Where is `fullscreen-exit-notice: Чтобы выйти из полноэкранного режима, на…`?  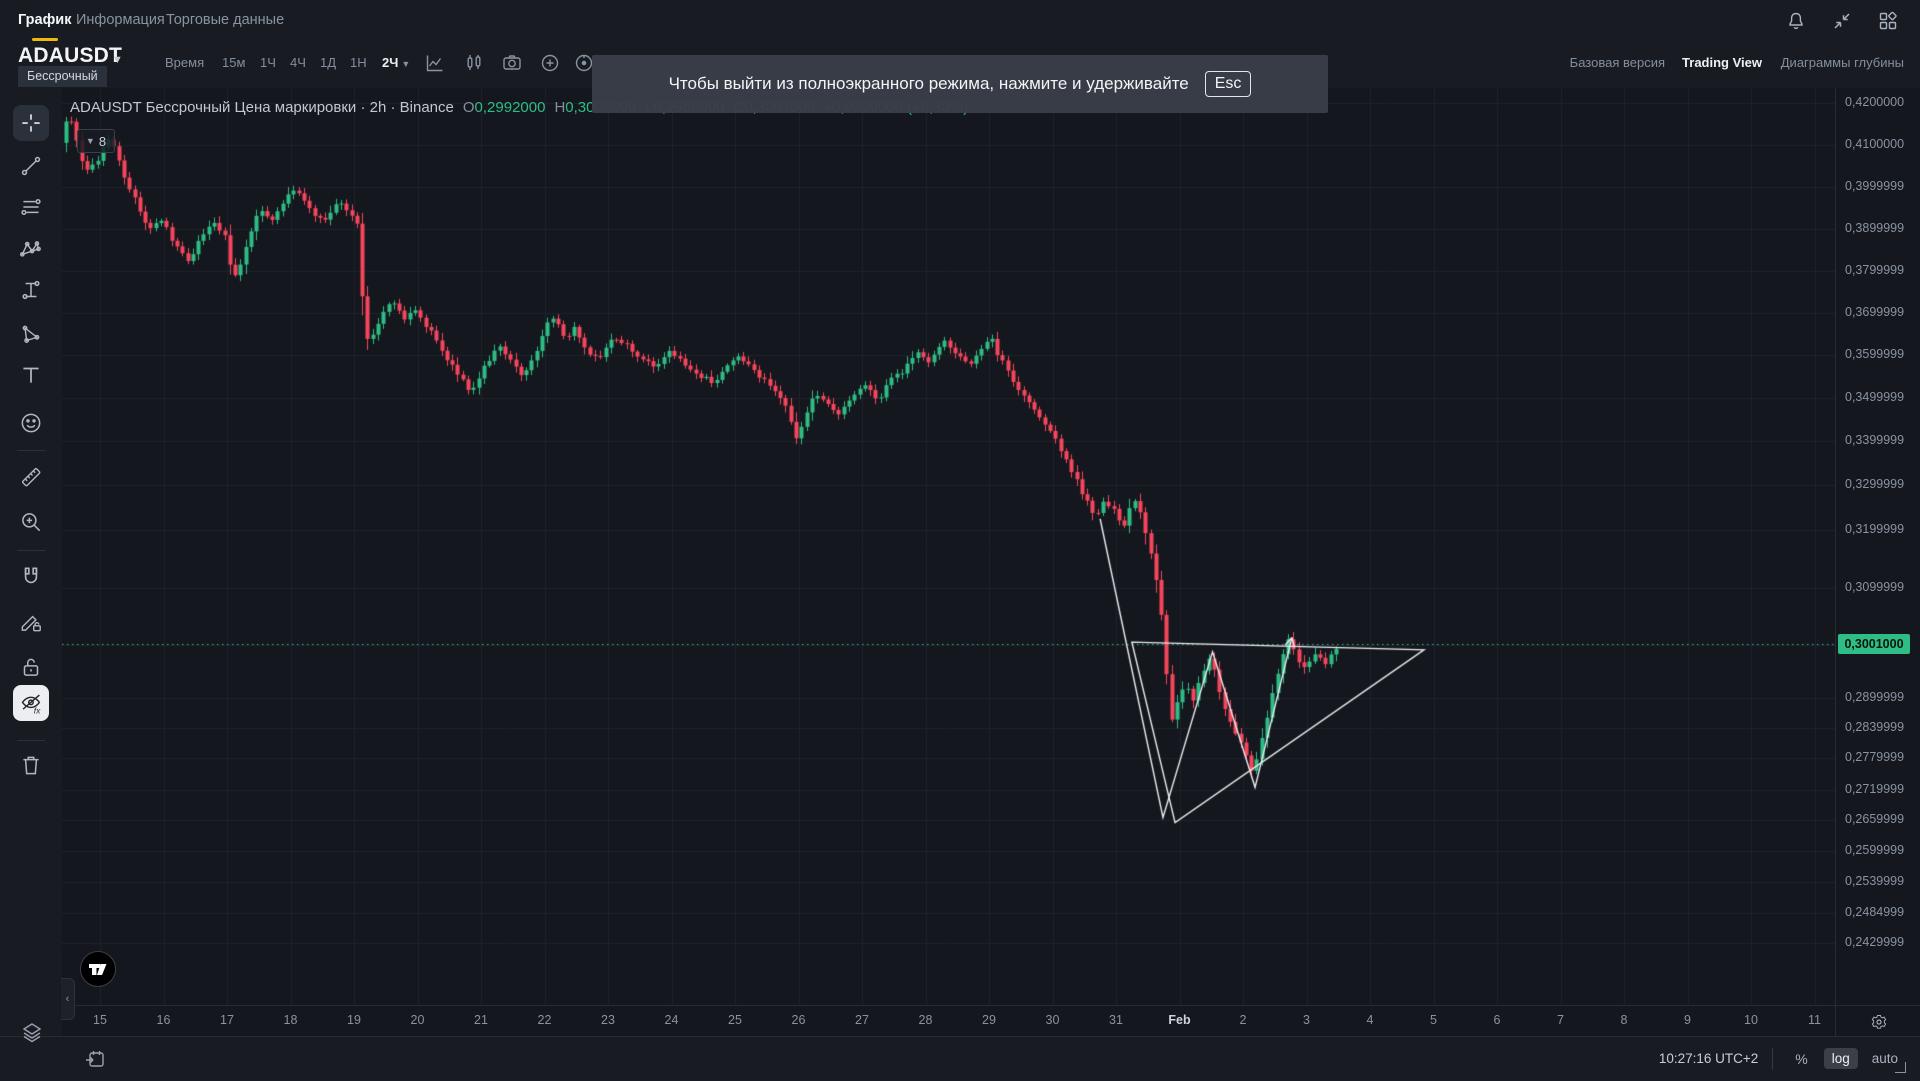 fullscreen-exit-notice: Чтобы выйти из полноэкранного режима, на… is located at coordinates (960, 84).